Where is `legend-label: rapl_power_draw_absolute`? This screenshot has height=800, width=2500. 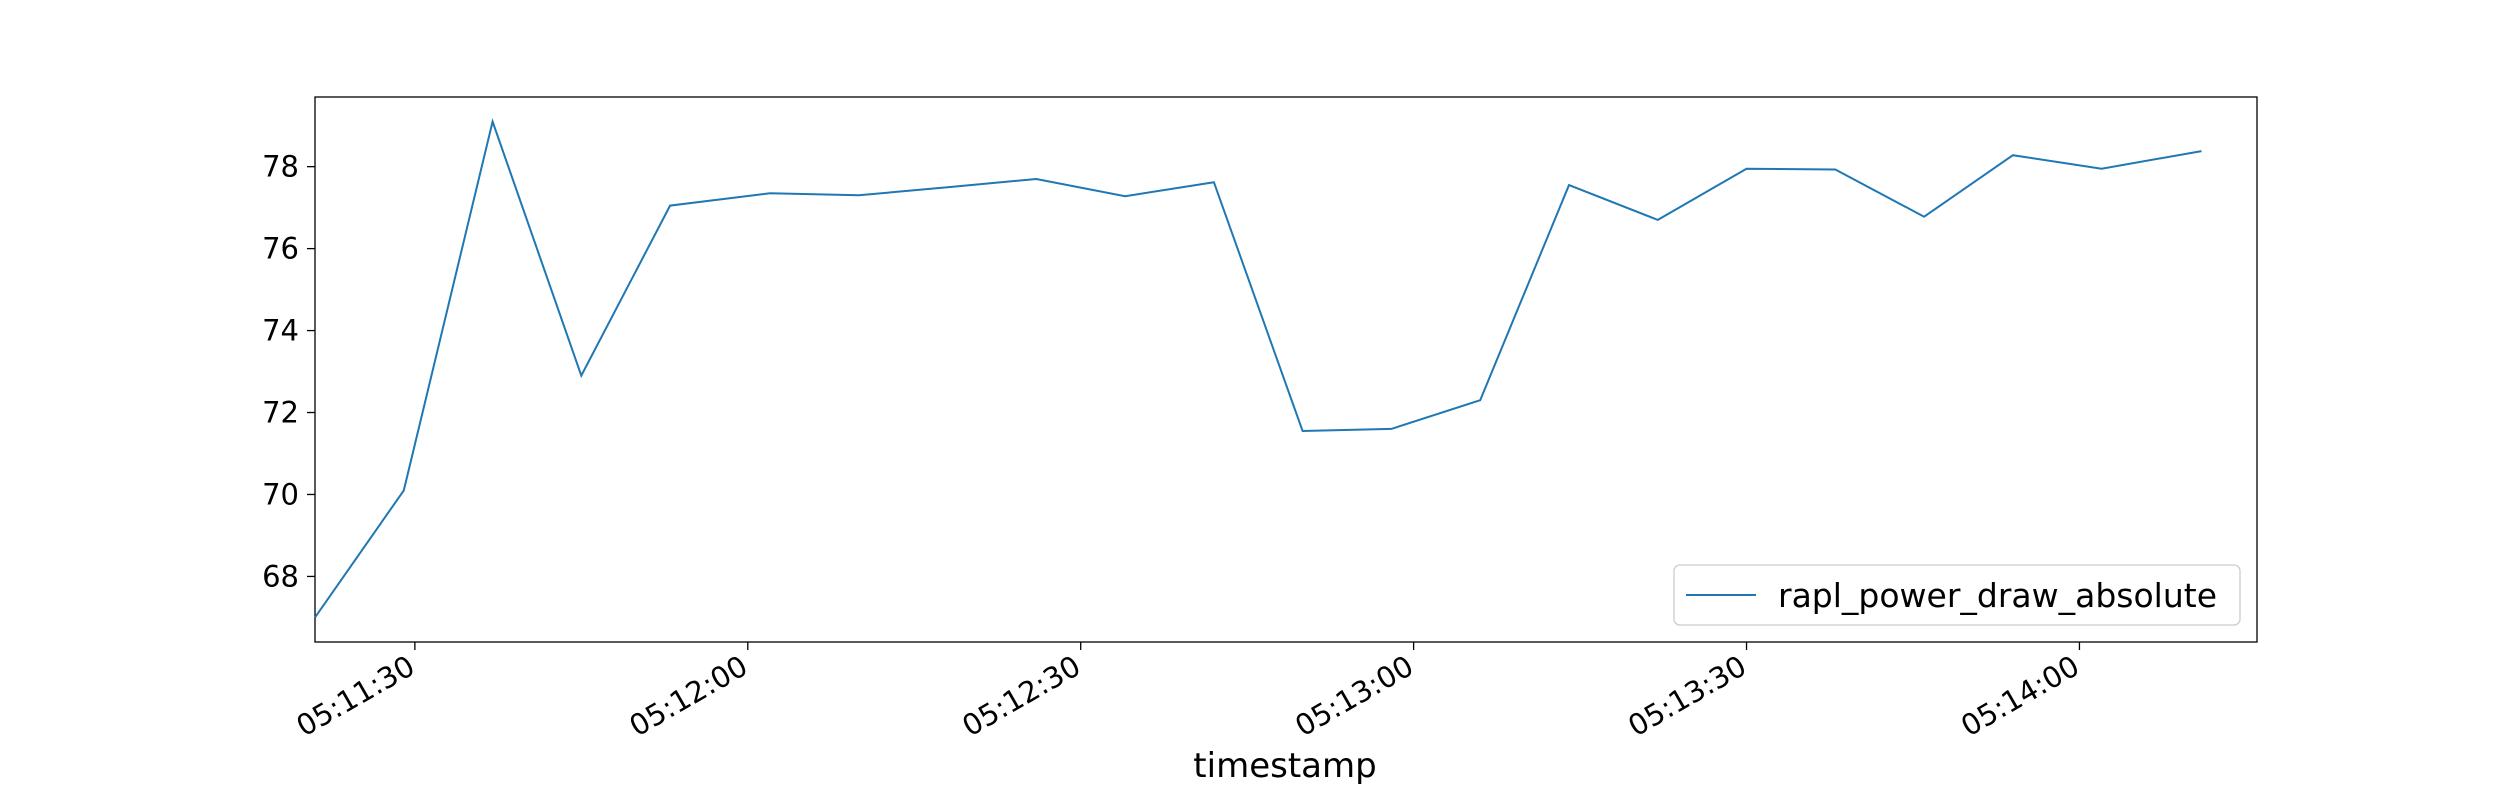
legend-label: rapl_power_draw_absolute is located at coordinates (1997, 595).